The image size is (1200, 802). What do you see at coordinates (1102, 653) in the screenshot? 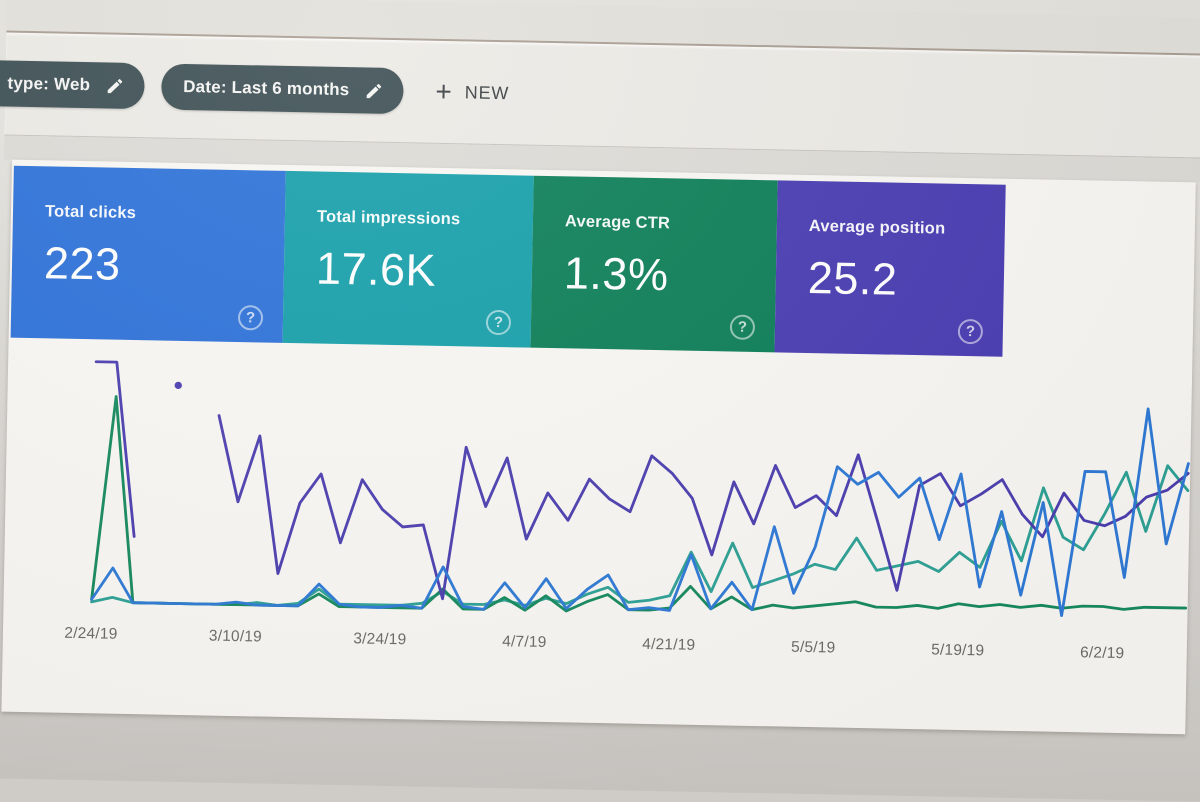
I see `x-axis-tick-label: 6/2/19` at bounding box center [1102, 653].